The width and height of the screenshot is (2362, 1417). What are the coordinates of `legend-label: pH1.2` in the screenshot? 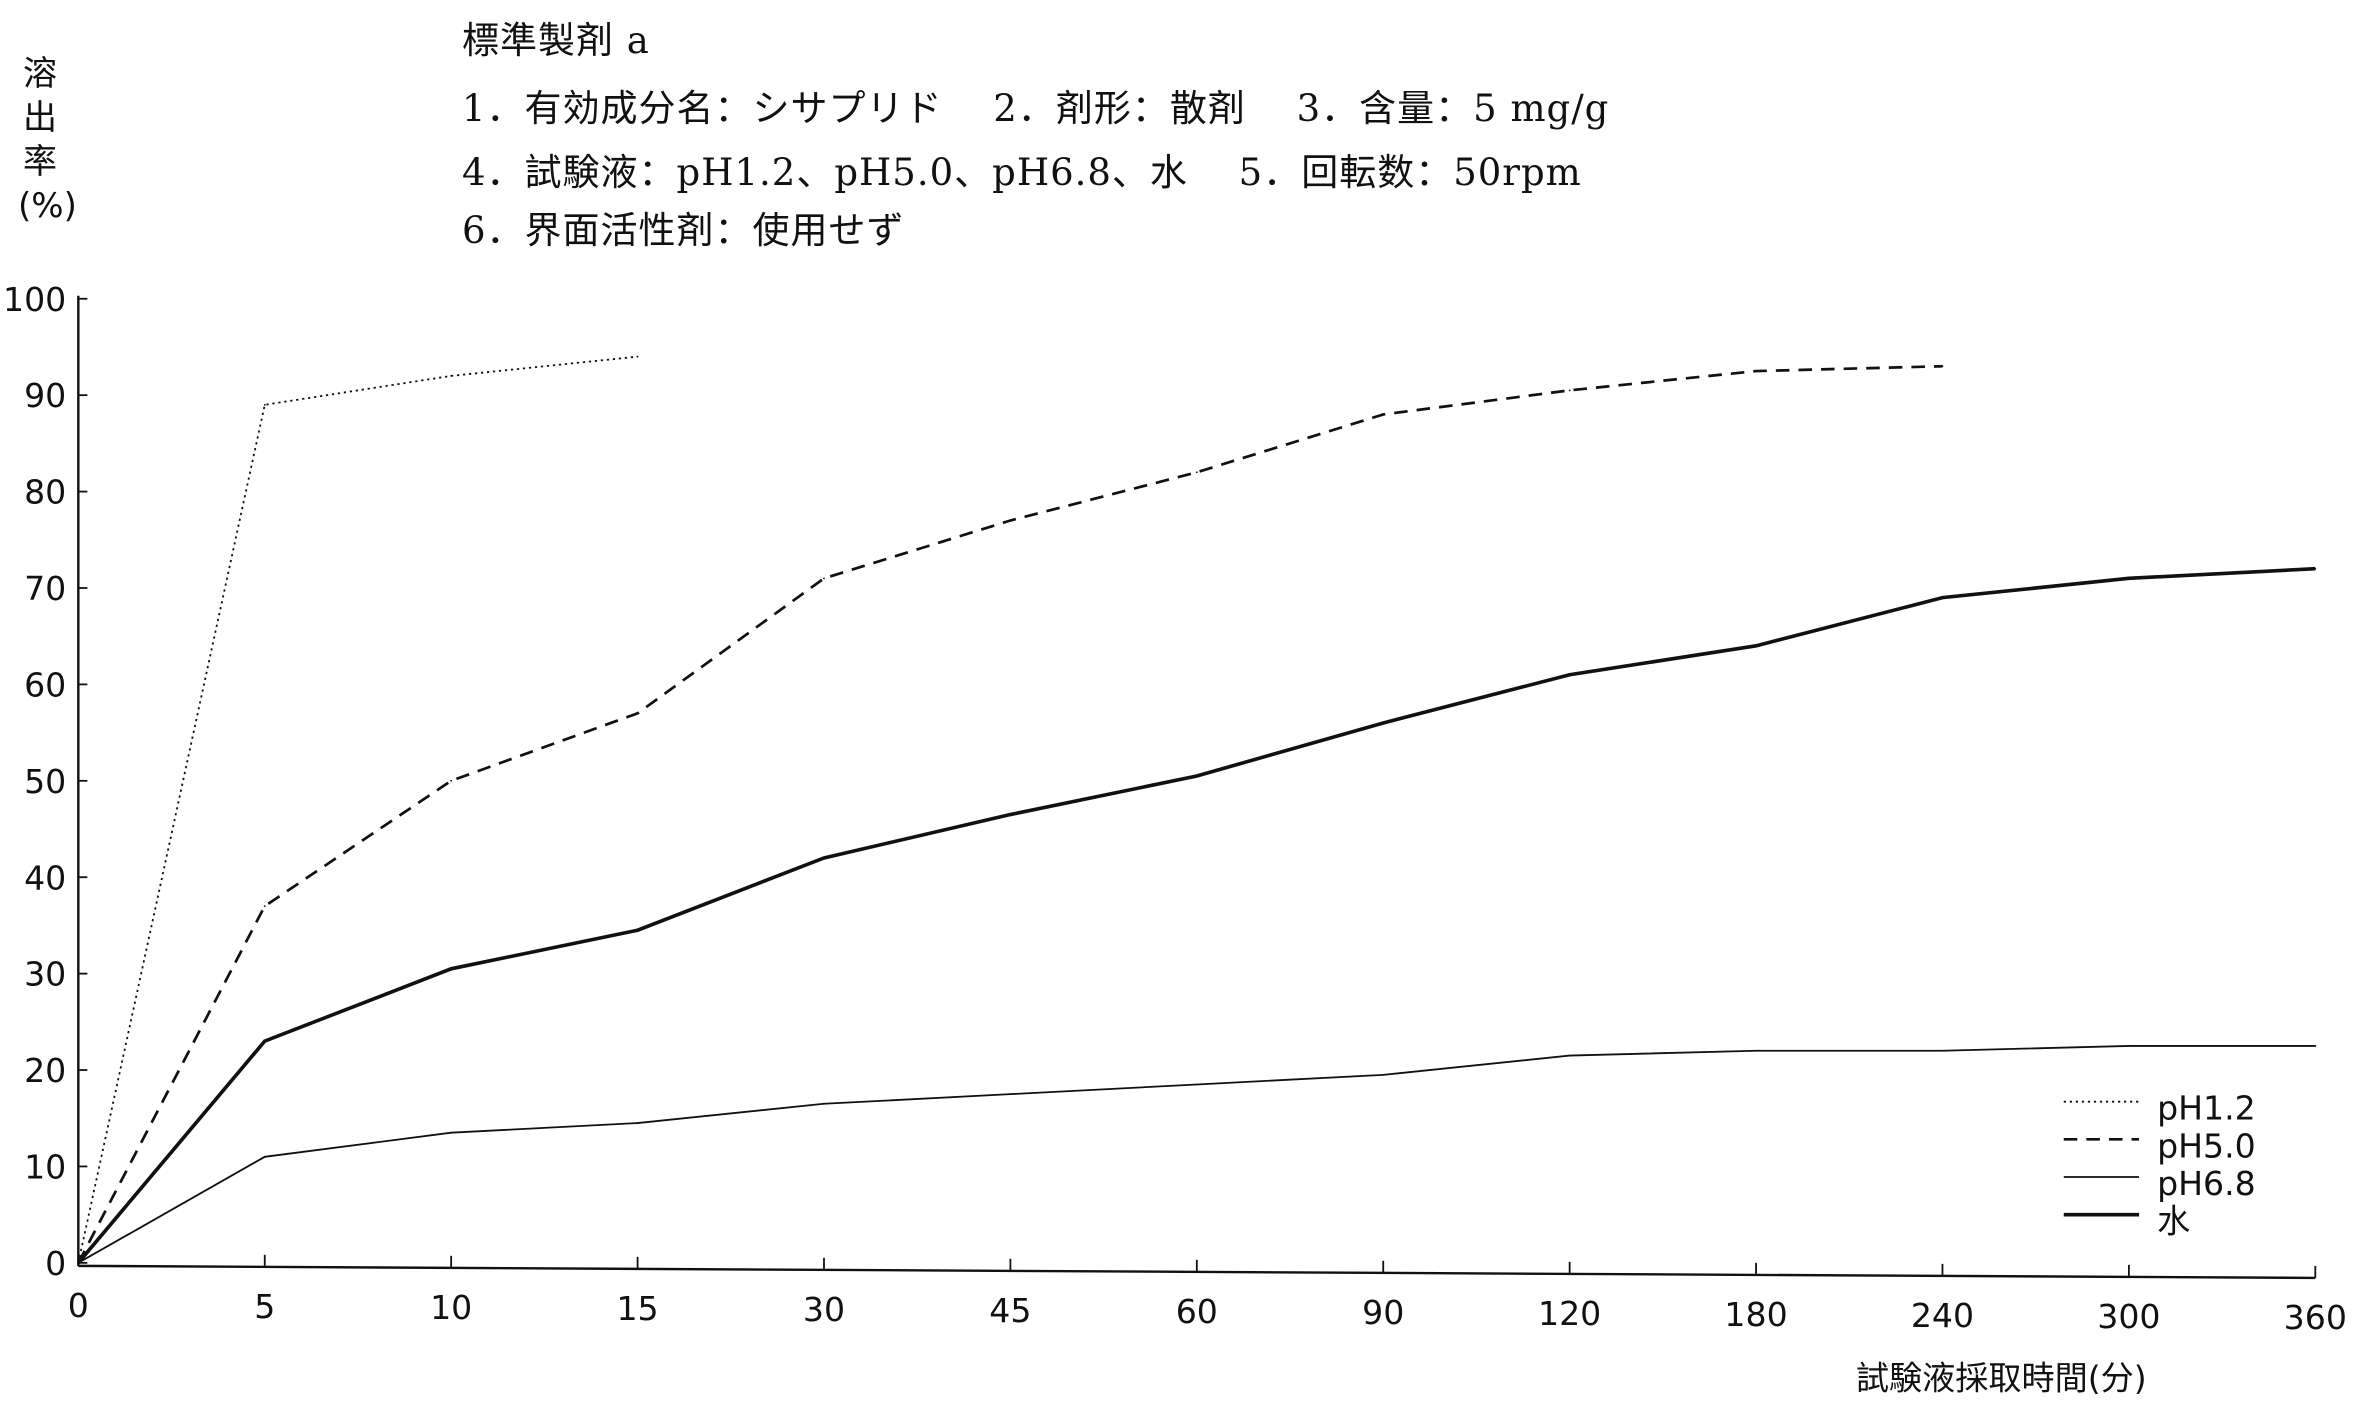 It's located at (2206, 1108).